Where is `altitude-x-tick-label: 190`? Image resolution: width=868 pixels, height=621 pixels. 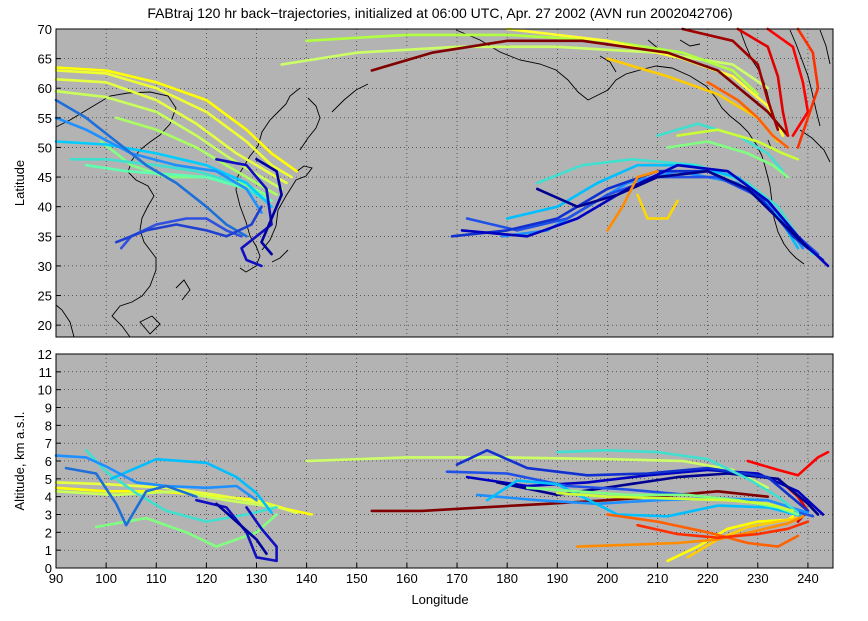
altitude-x-tick-label: 190 is located at coordinates (557, 578).